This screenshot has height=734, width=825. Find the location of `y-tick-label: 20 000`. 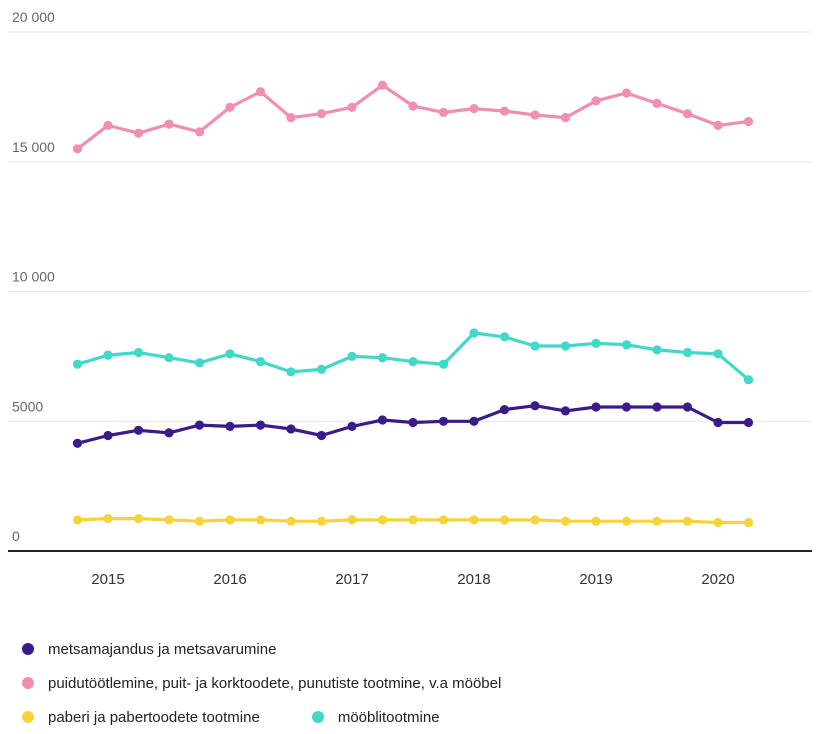

y-tick-label: 20 000 is located at coordinates (33, 17).